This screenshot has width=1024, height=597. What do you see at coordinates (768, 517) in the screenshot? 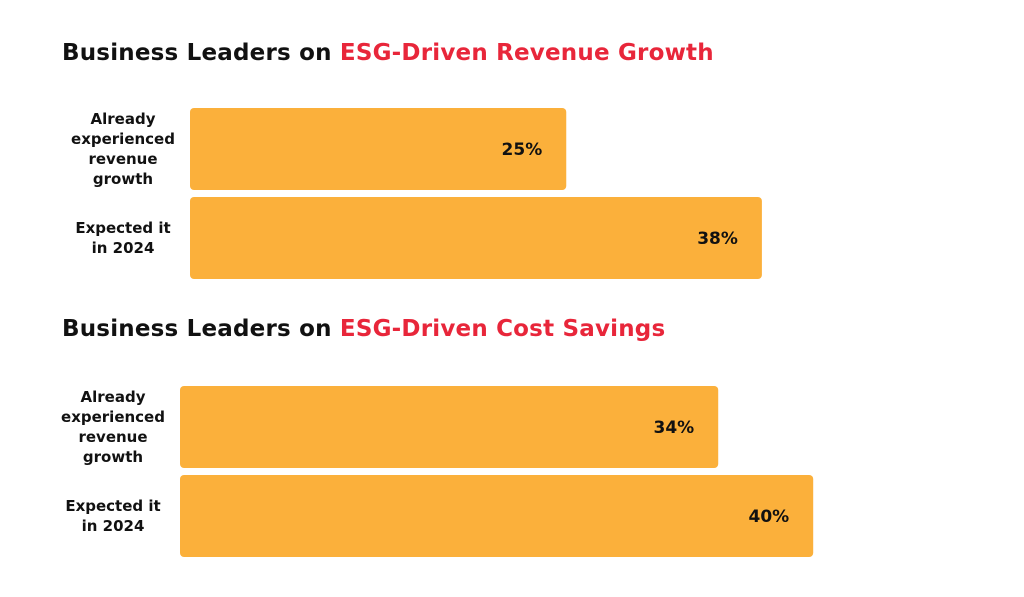
I see `bar-value-label: 40%` at bounding box center [768, 517].